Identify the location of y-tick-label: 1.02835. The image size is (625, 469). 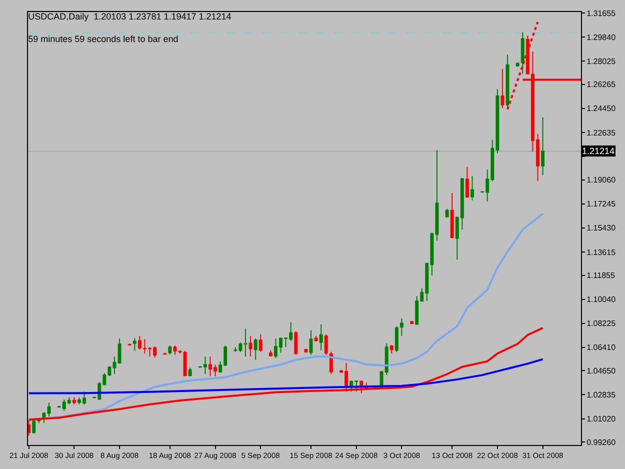
(601, 395).